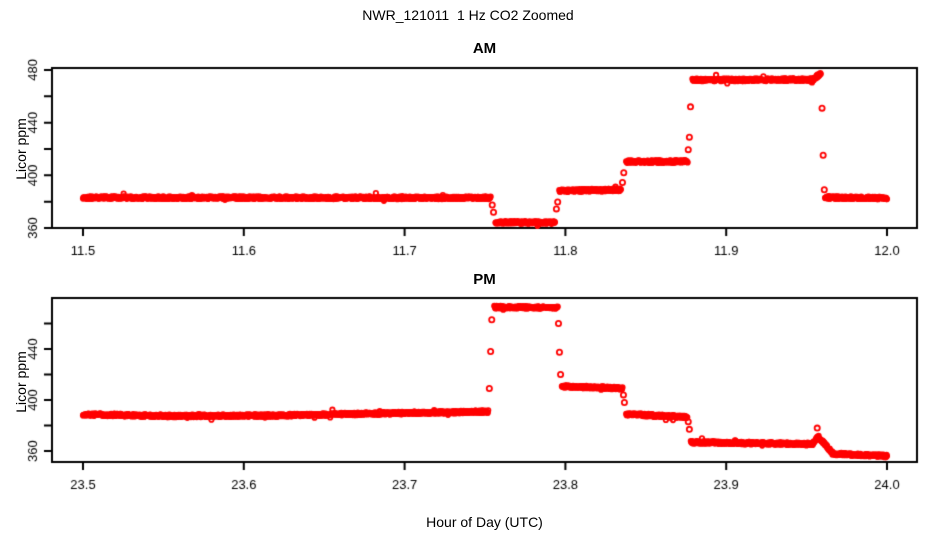  Describe the element at coordinates (484, 279) in the screenshot. I see `pm-panel-title: PM` at that location.